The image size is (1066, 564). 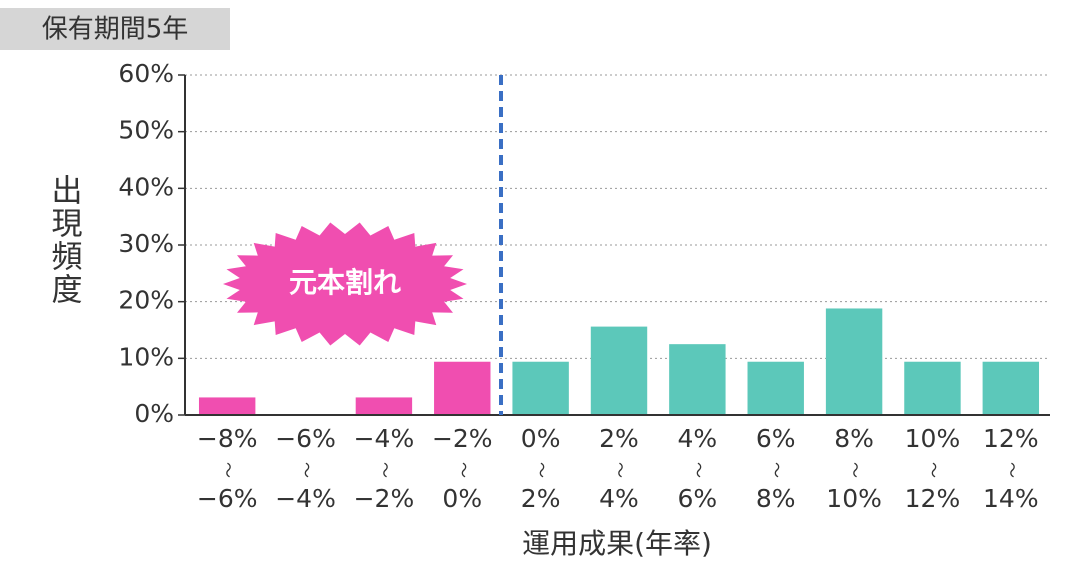 I want to click on y-tick-label: 30%, so click(x=146, y=243).